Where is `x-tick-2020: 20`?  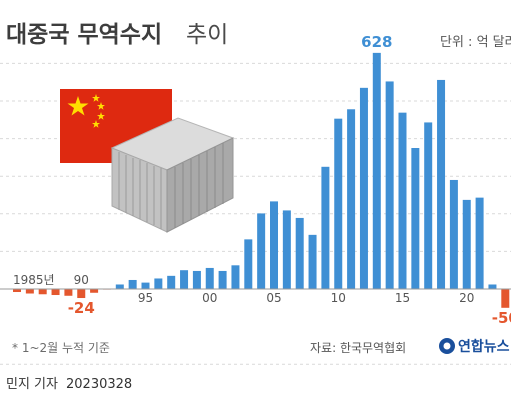 x-tick-2020: 20 is located at coordinates (466, 298).